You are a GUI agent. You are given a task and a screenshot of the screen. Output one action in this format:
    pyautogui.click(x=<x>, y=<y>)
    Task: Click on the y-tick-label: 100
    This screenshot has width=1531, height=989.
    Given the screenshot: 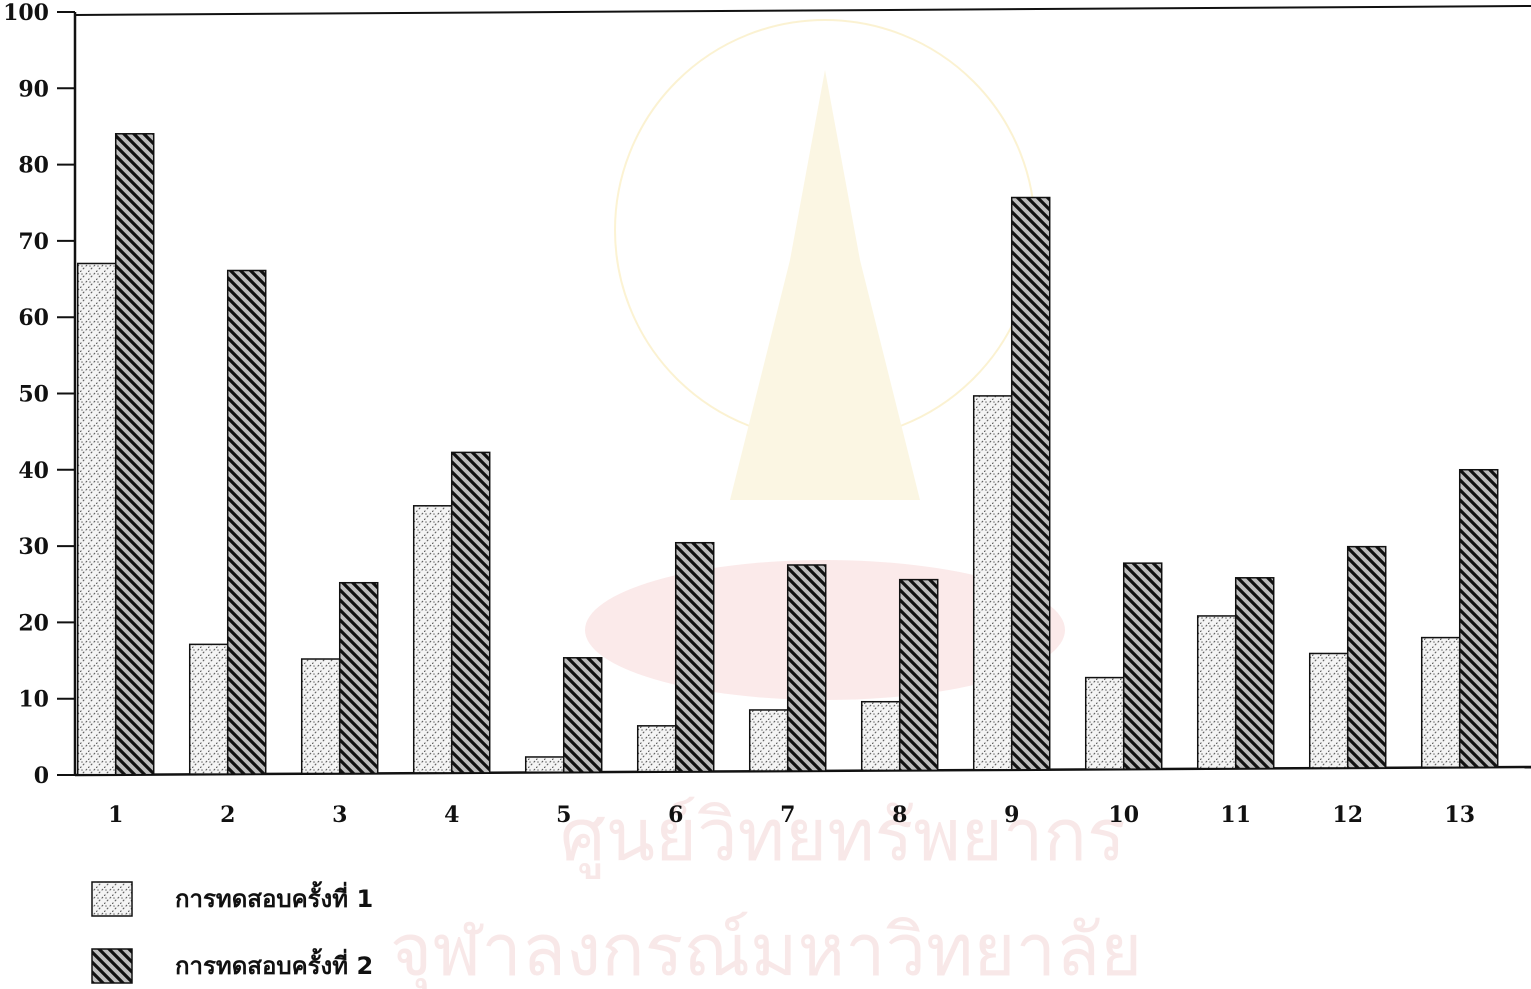 What is the action you would take?
    pyautogui.click(x=26, y=13)
    